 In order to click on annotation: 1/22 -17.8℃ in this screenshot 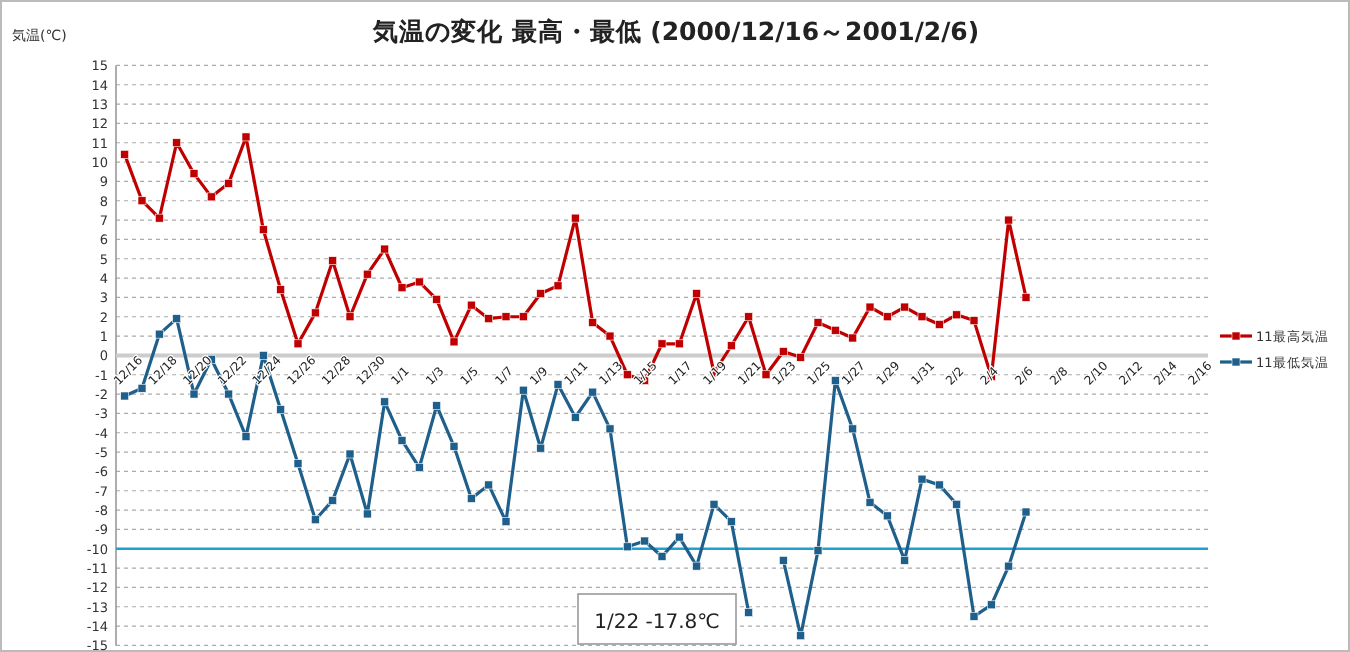, I will do `click(657, 623)`.